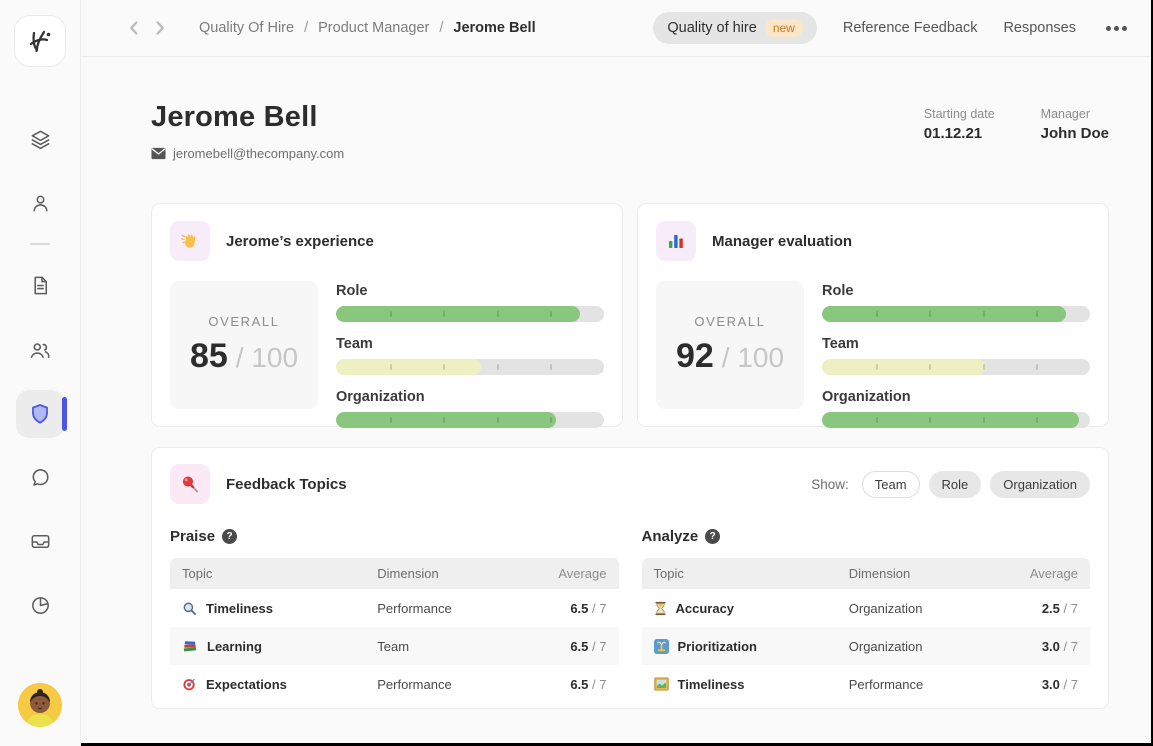  What do you see at coordinates (230, 536) in the screenshot?
I see `praise-help-icon: ?` at bounding box center [230, 536].